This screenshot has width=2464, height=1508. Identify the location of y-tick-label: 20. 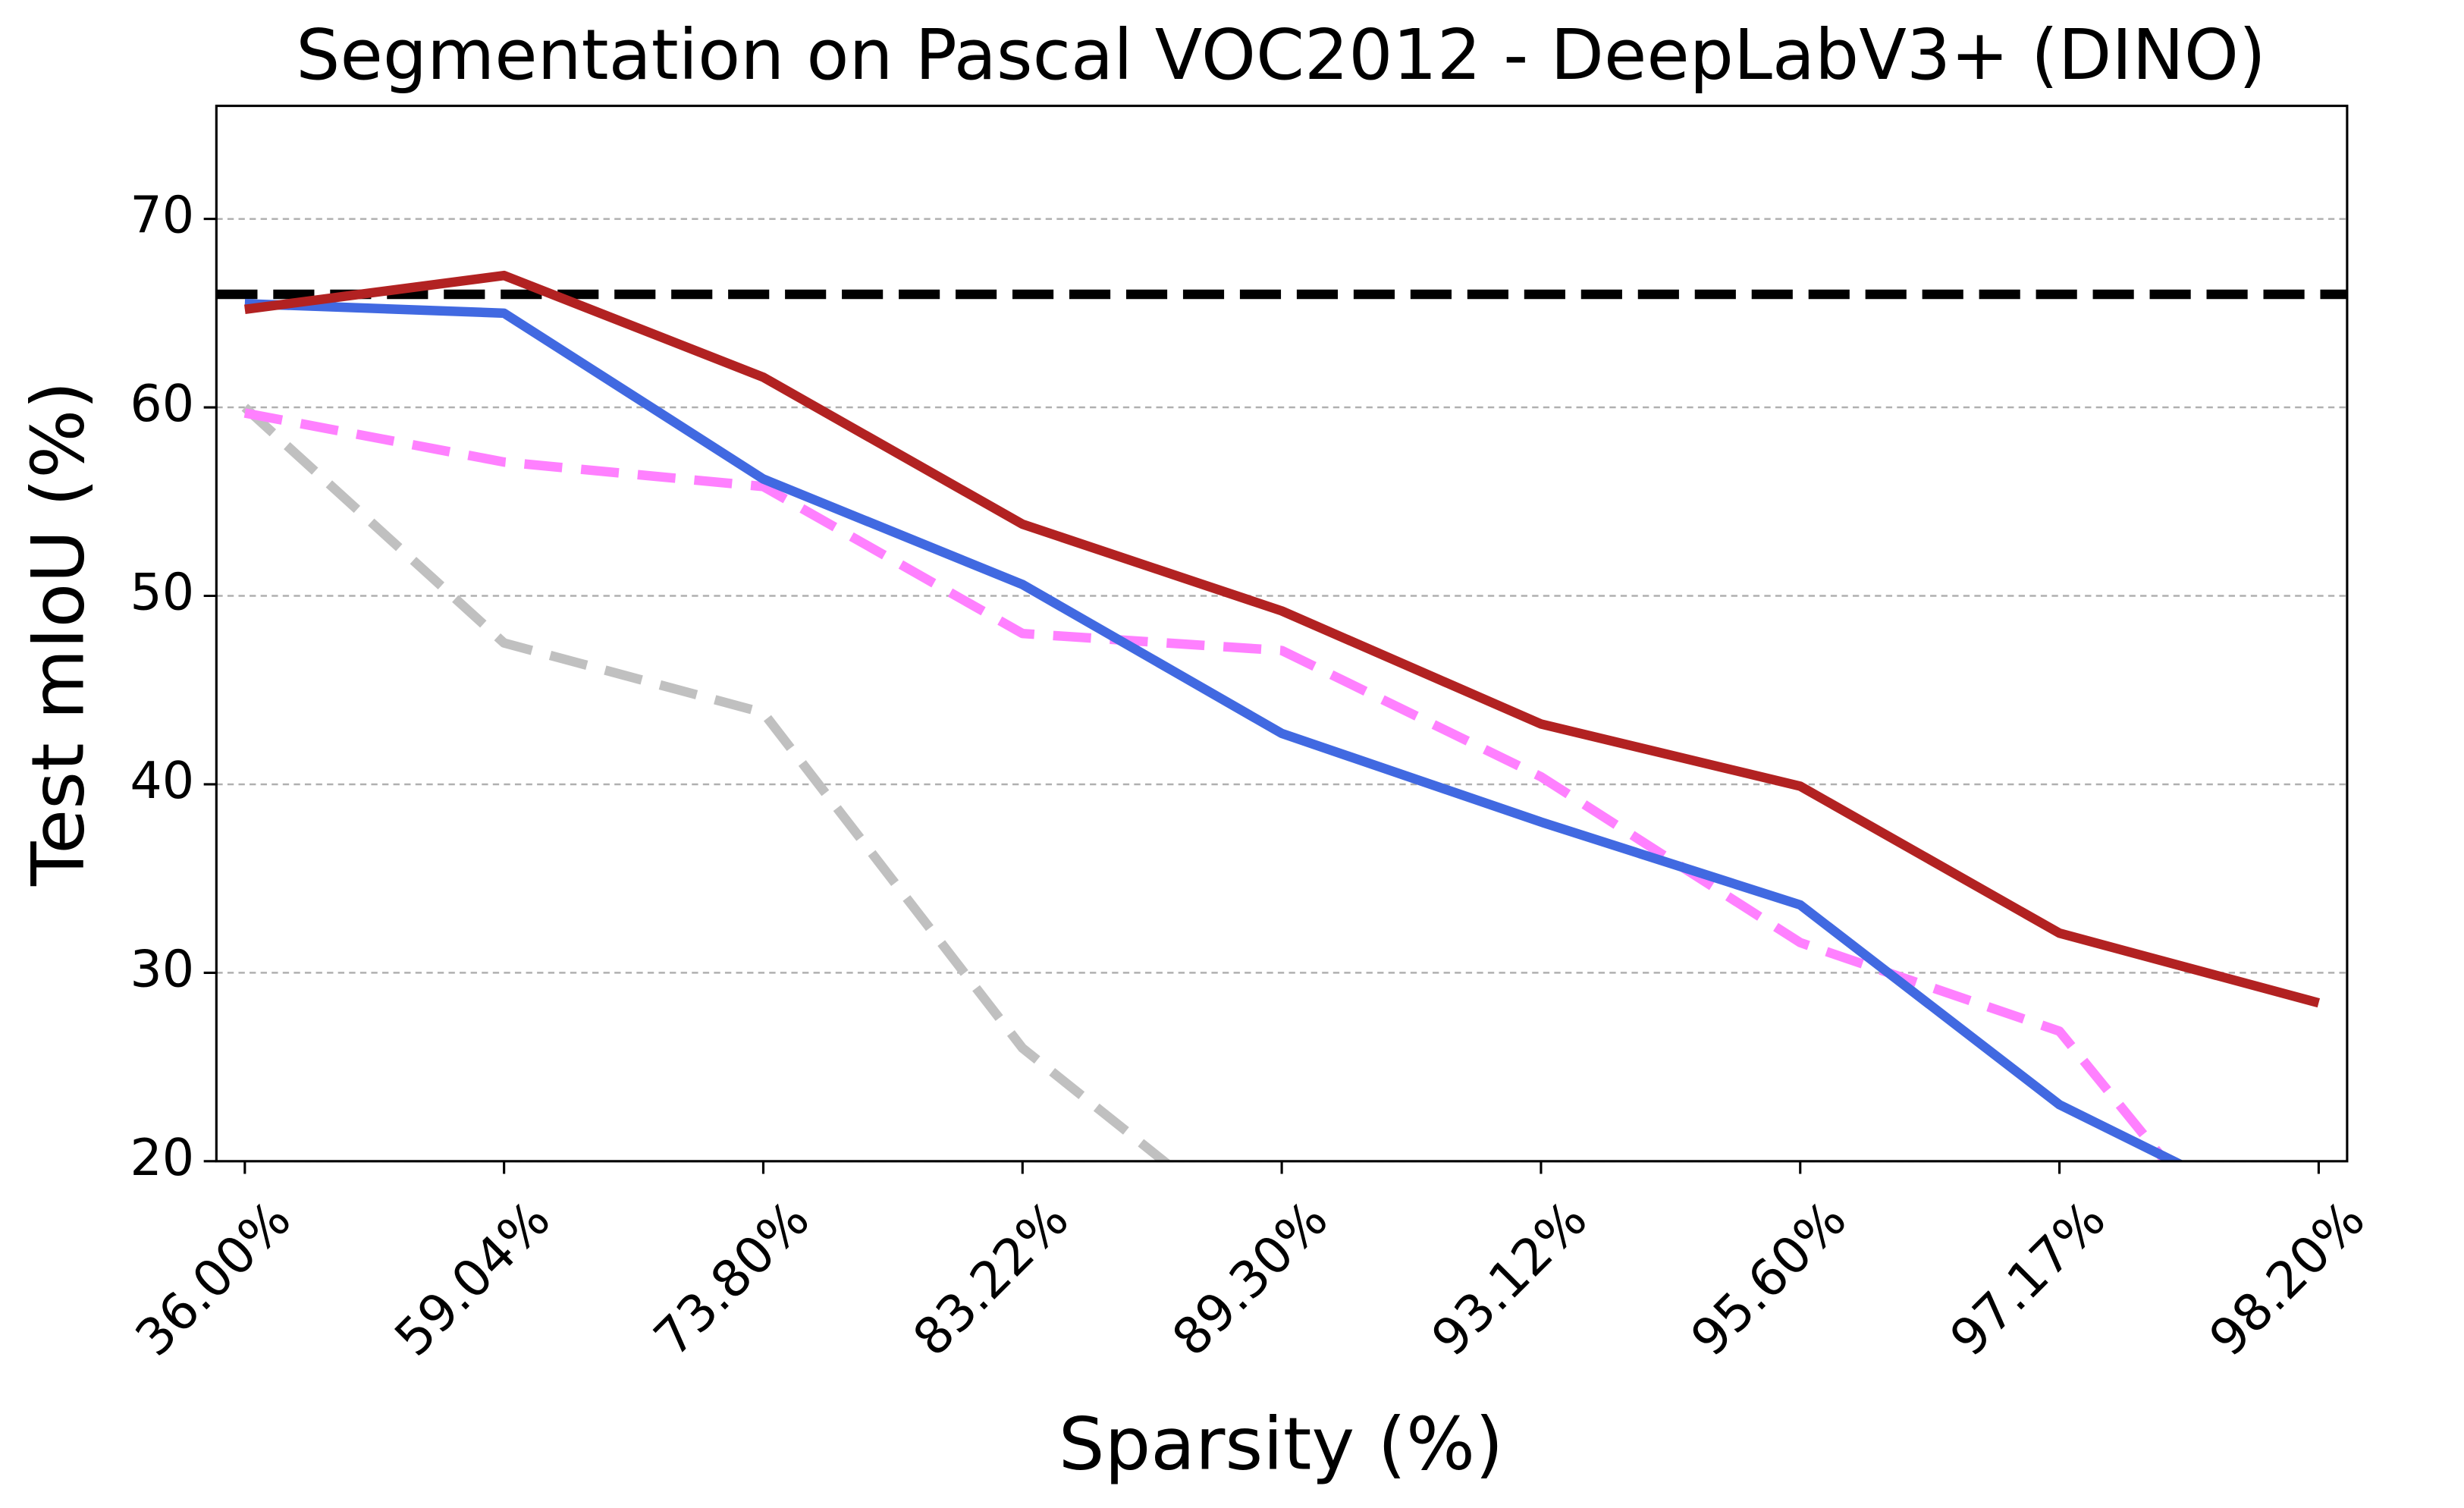
(162, 1157).